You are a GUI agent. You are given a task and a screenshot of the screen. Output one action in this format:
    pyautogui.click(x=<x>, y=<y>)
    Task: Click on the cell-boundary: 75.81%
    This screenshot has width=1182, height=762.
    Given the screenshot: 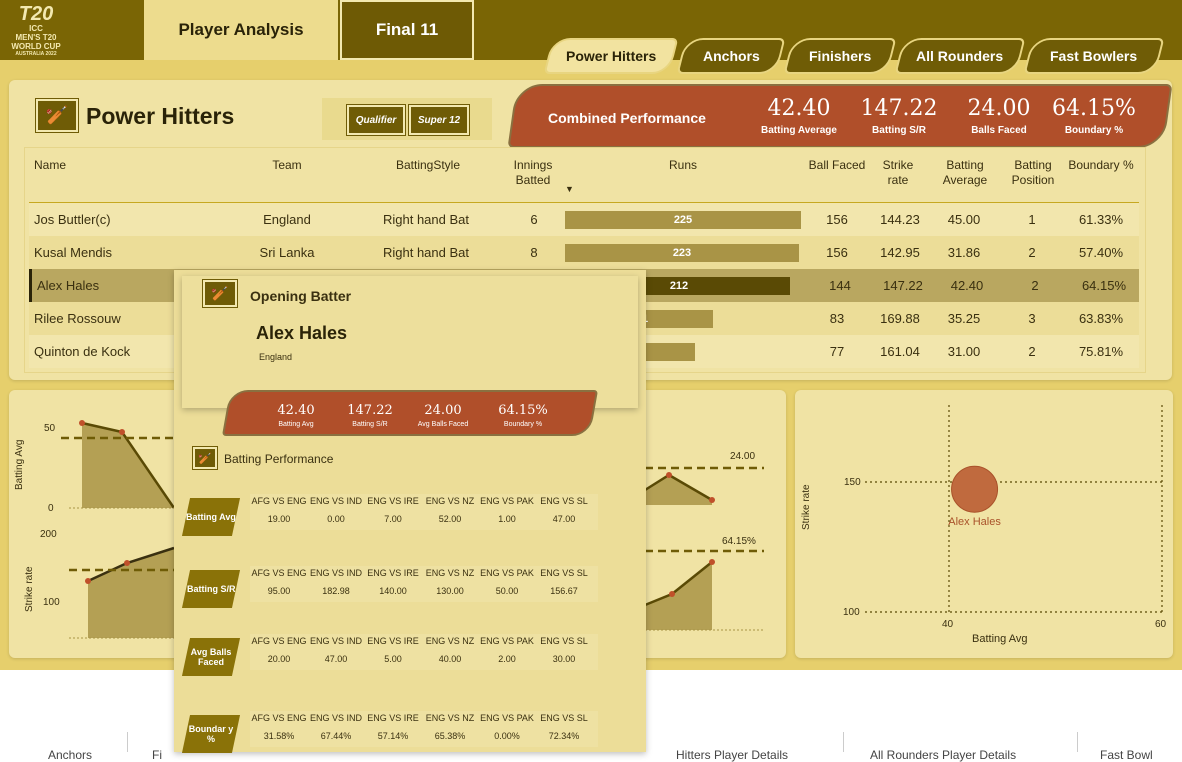 What is the action you would take?
    pyautogui.click(x=1101, y=351)
    